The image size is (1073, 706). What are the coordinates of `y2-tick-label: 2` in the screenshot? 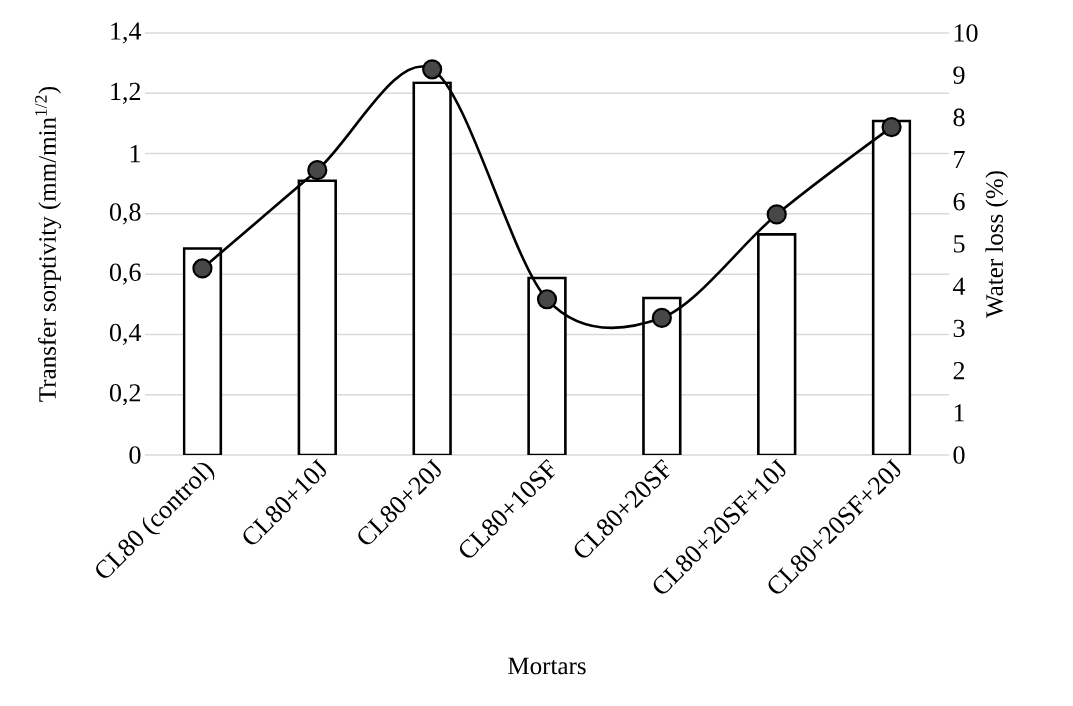 It's located at (959, 370).